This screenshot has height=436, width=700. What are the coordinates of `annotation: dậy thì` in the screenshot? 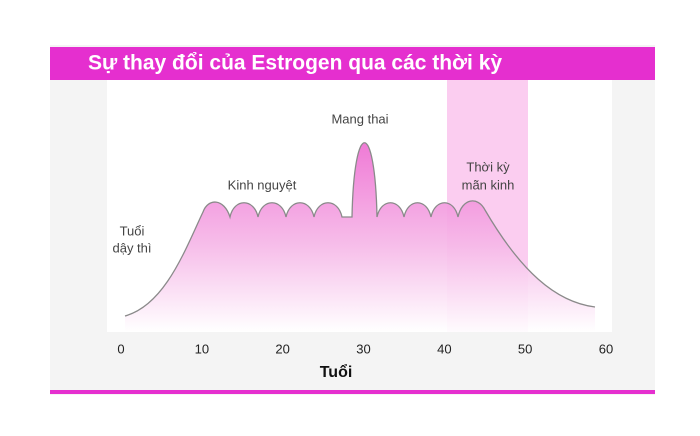 It's located at (131, 247).